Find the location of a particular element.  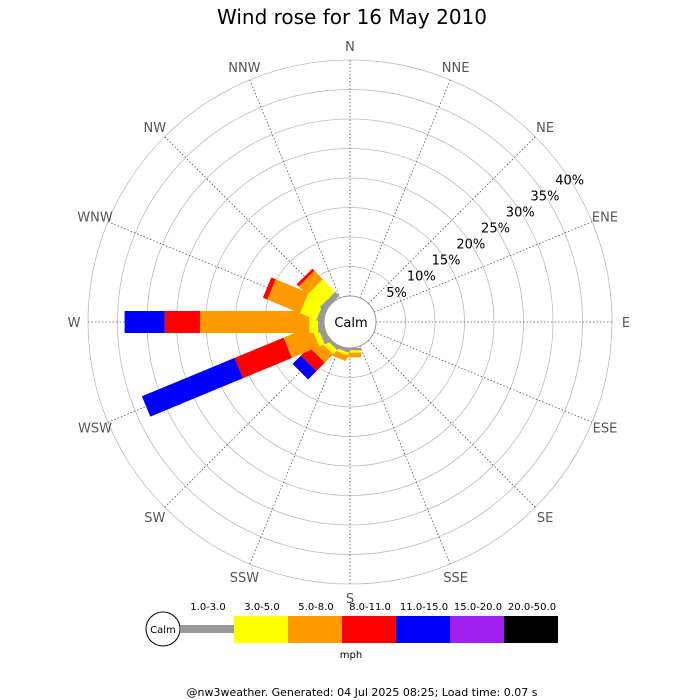

percent-label: 10% is located at coordinates (421, 277).